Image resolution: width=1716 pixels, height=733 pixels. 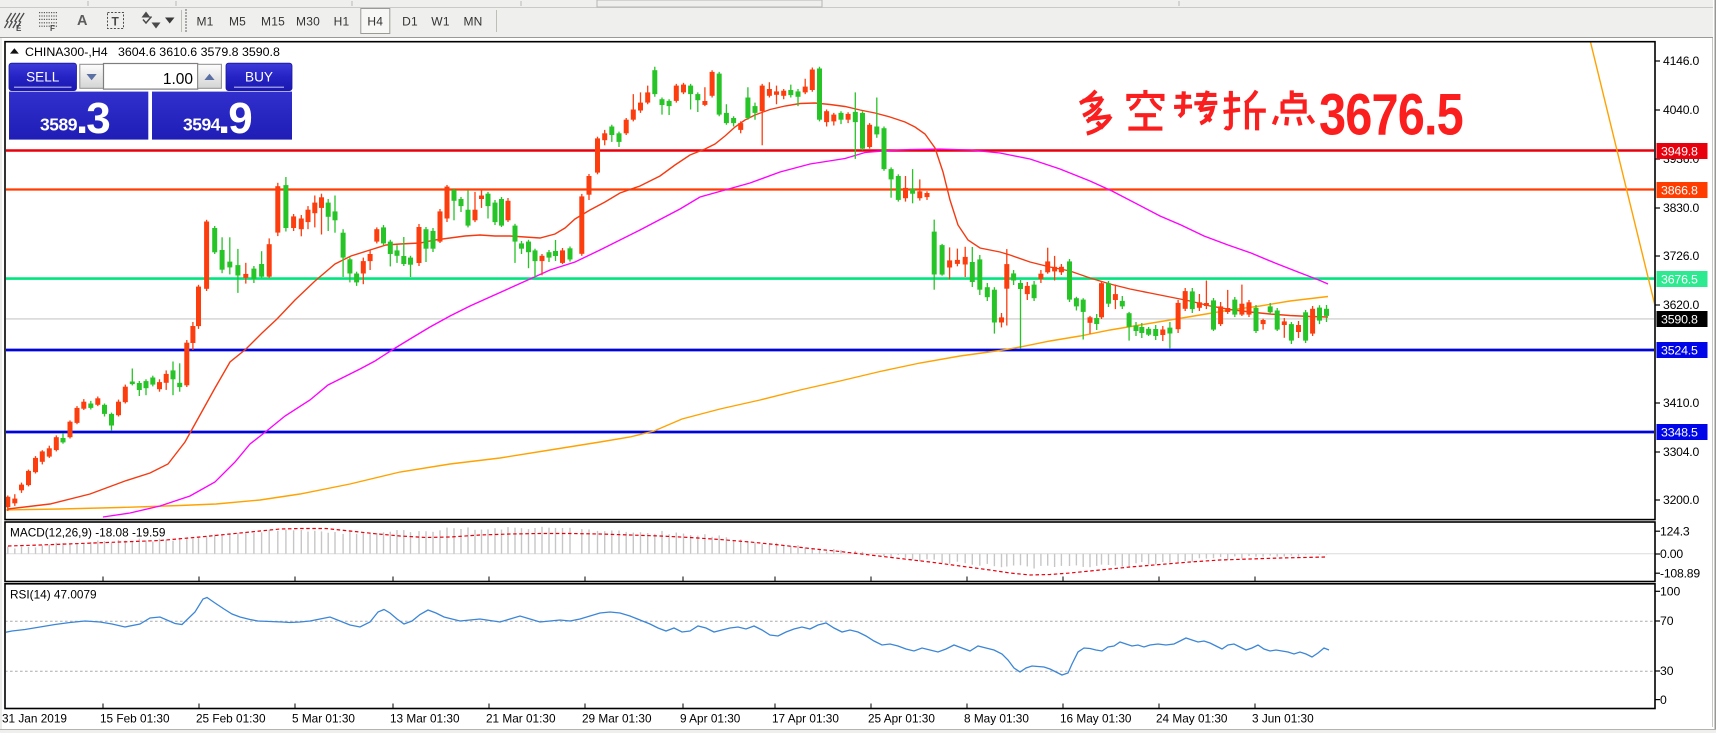 I want to click on svg-text: 3620.0, so click(x=1681, y=305).